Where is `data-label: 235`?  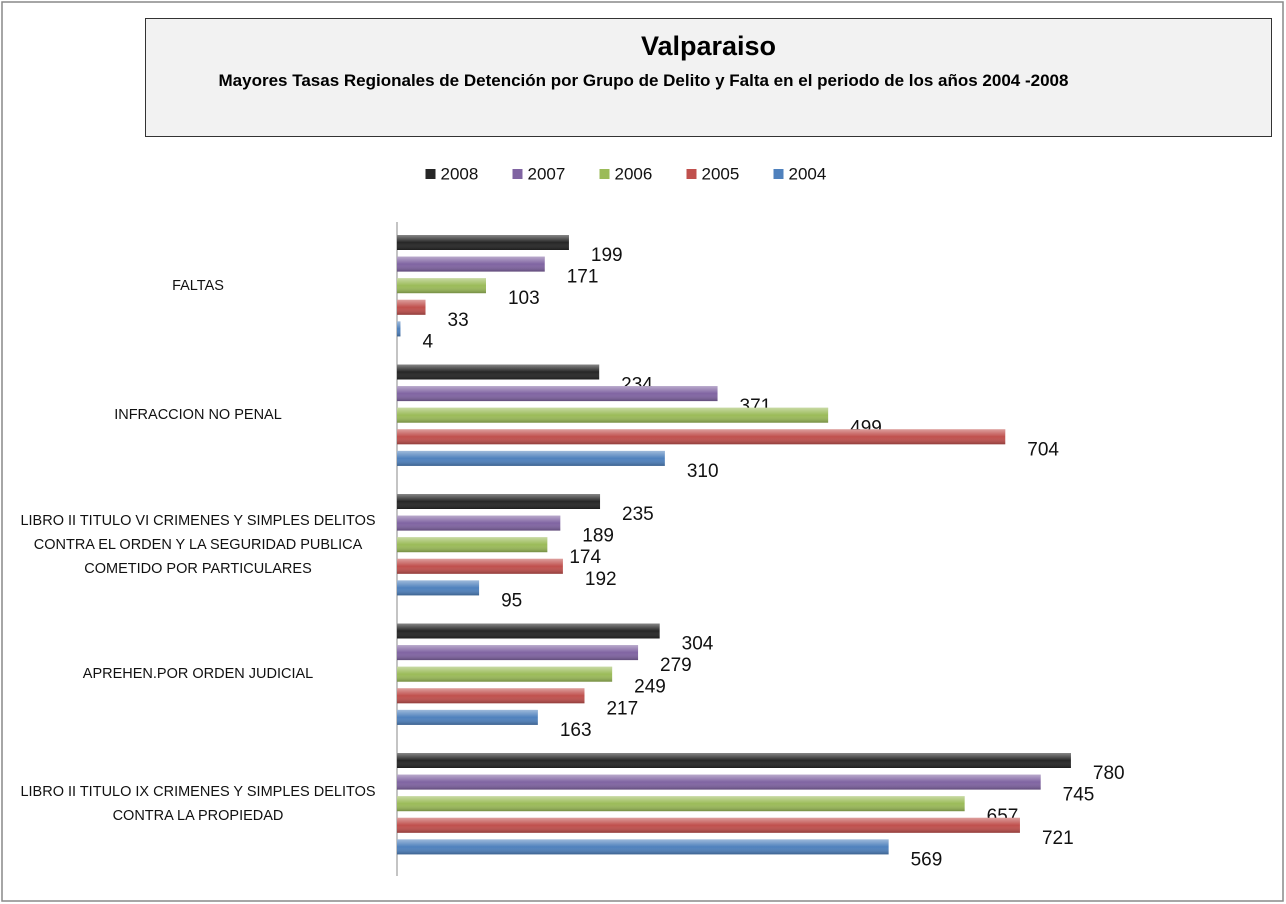
data-label: 235 is located at coordinates (638, 514).